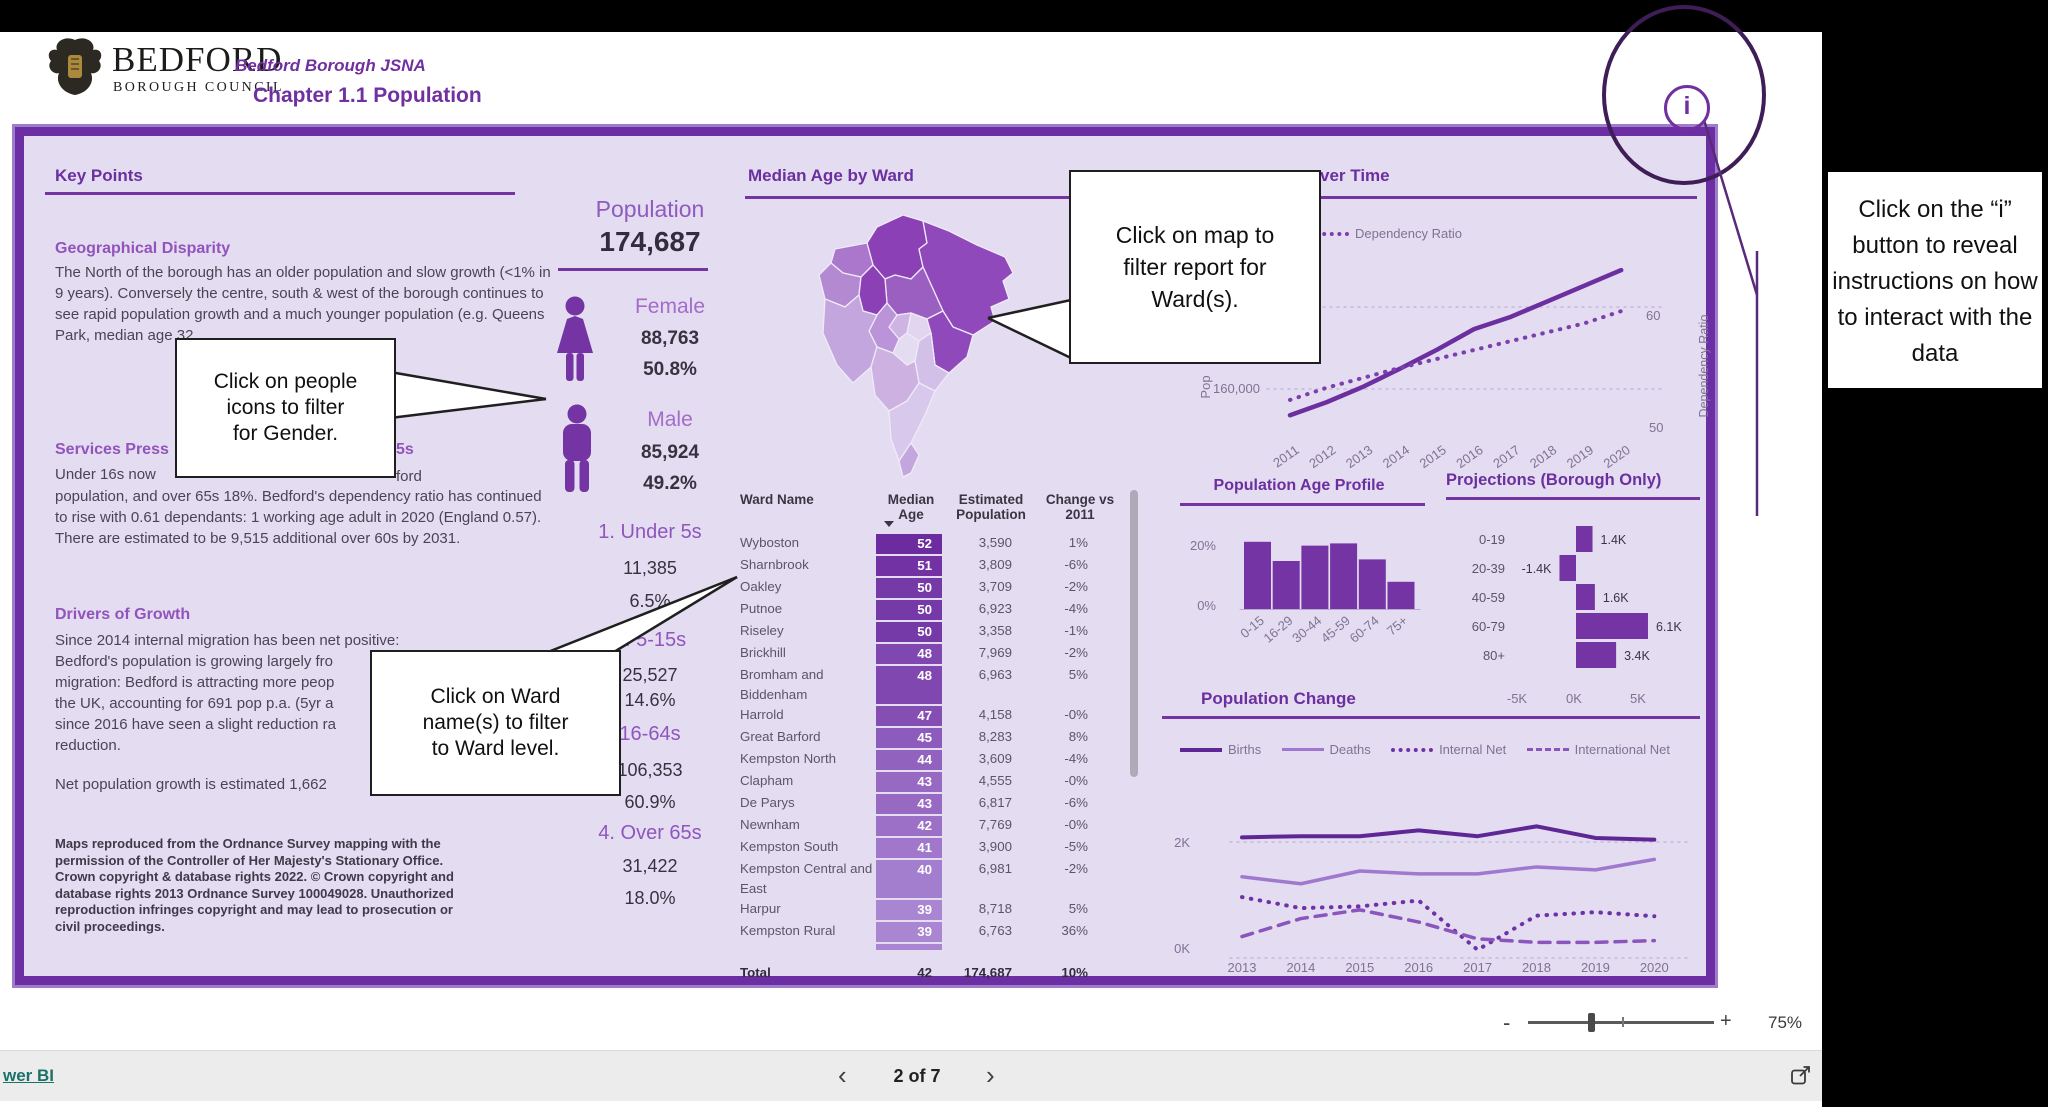 This screenshot has height=1107, width=2048. I want to click on col-header-ward-name: Ward Name, so click(777, 499).